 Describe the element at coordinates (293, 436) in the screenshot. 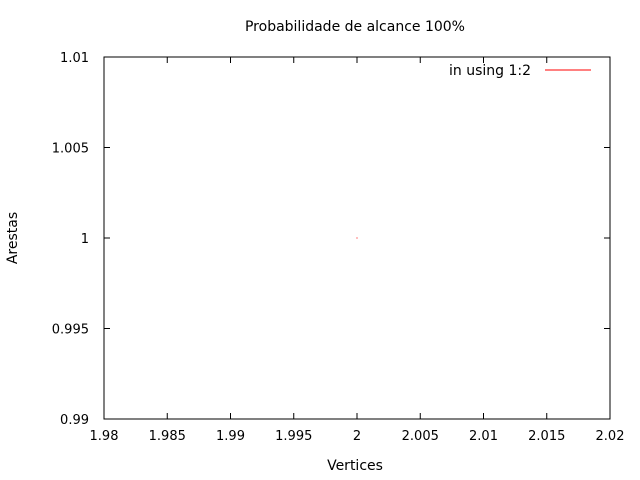

I see `x-tick-label: 1.995` at that location.